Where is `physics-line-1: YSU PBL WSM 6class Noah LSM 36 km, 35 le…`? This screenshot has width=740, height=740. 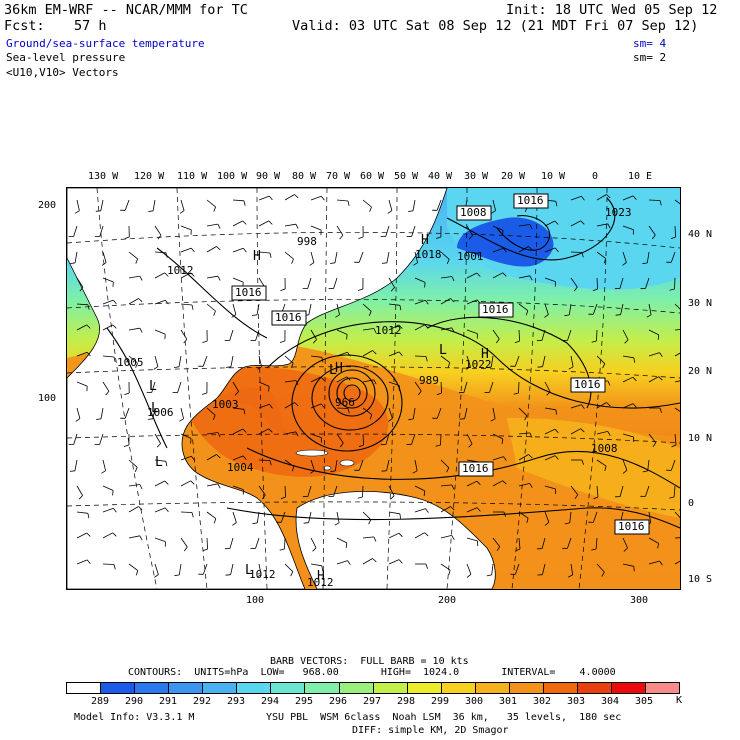
physics-line-1: YSU PBL WSM 6class Noah LSM 36 km, 35 le… is located at coordinates (444, 717).